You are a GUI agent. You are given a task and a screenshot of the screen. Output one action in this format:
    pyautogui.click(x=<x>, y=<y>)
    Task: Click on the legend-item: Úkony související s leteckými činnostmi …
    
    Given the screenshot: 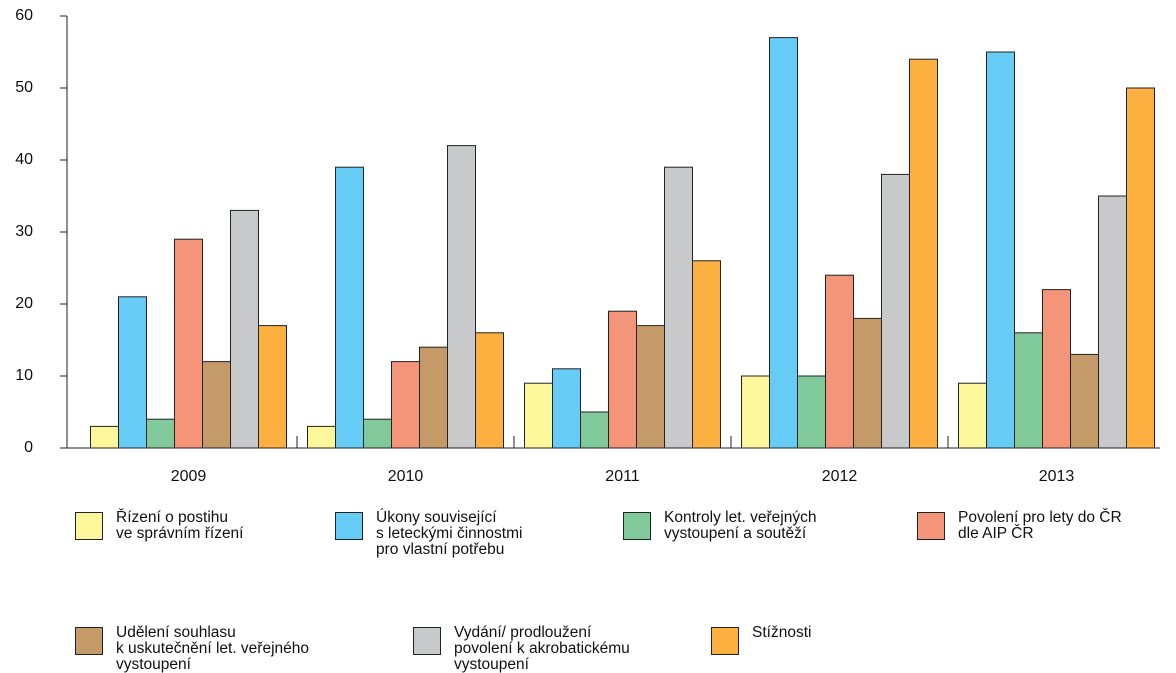 What is the action you would take?
    pyautogui.click(x=428, y=534)
    